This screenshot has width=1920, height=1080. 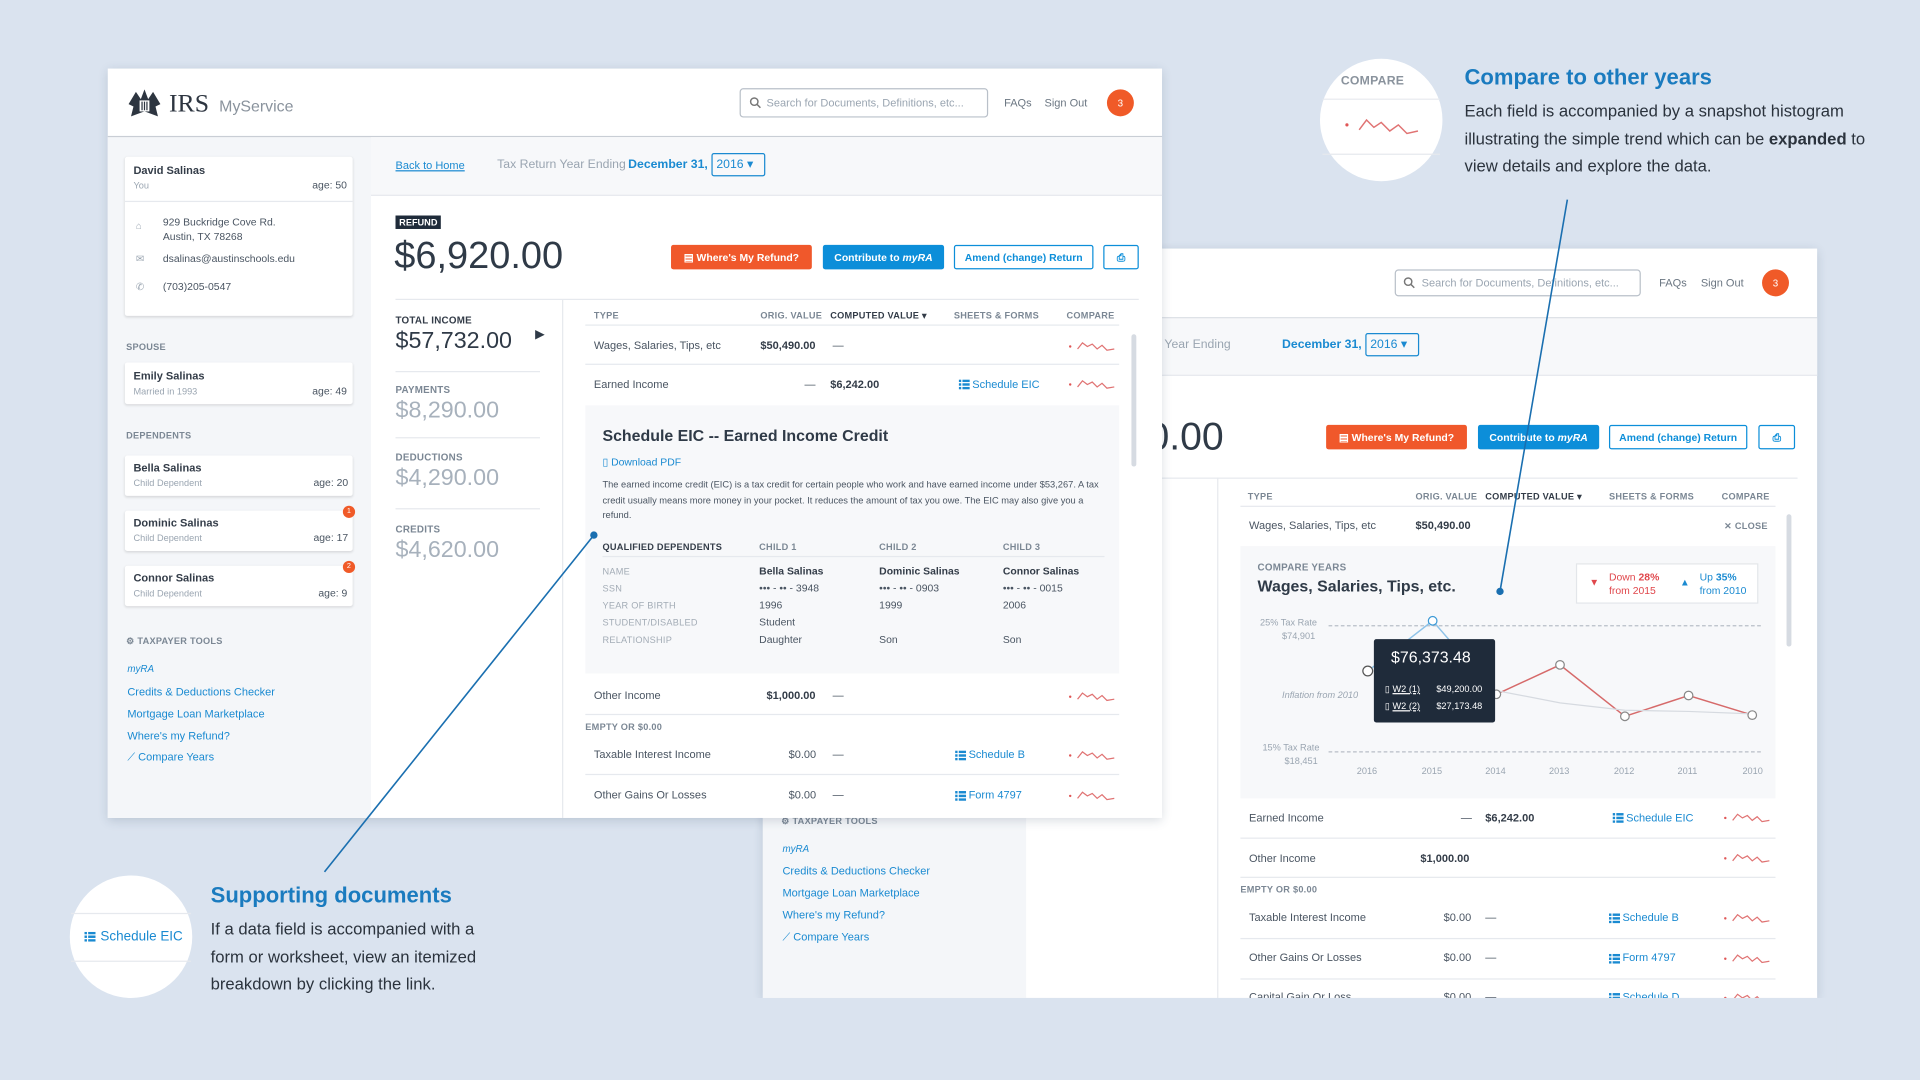 What do you see at coordinates (606, 315) in the screenshot?
I see `column-header: TYPE` at bounding box center [606, 315].